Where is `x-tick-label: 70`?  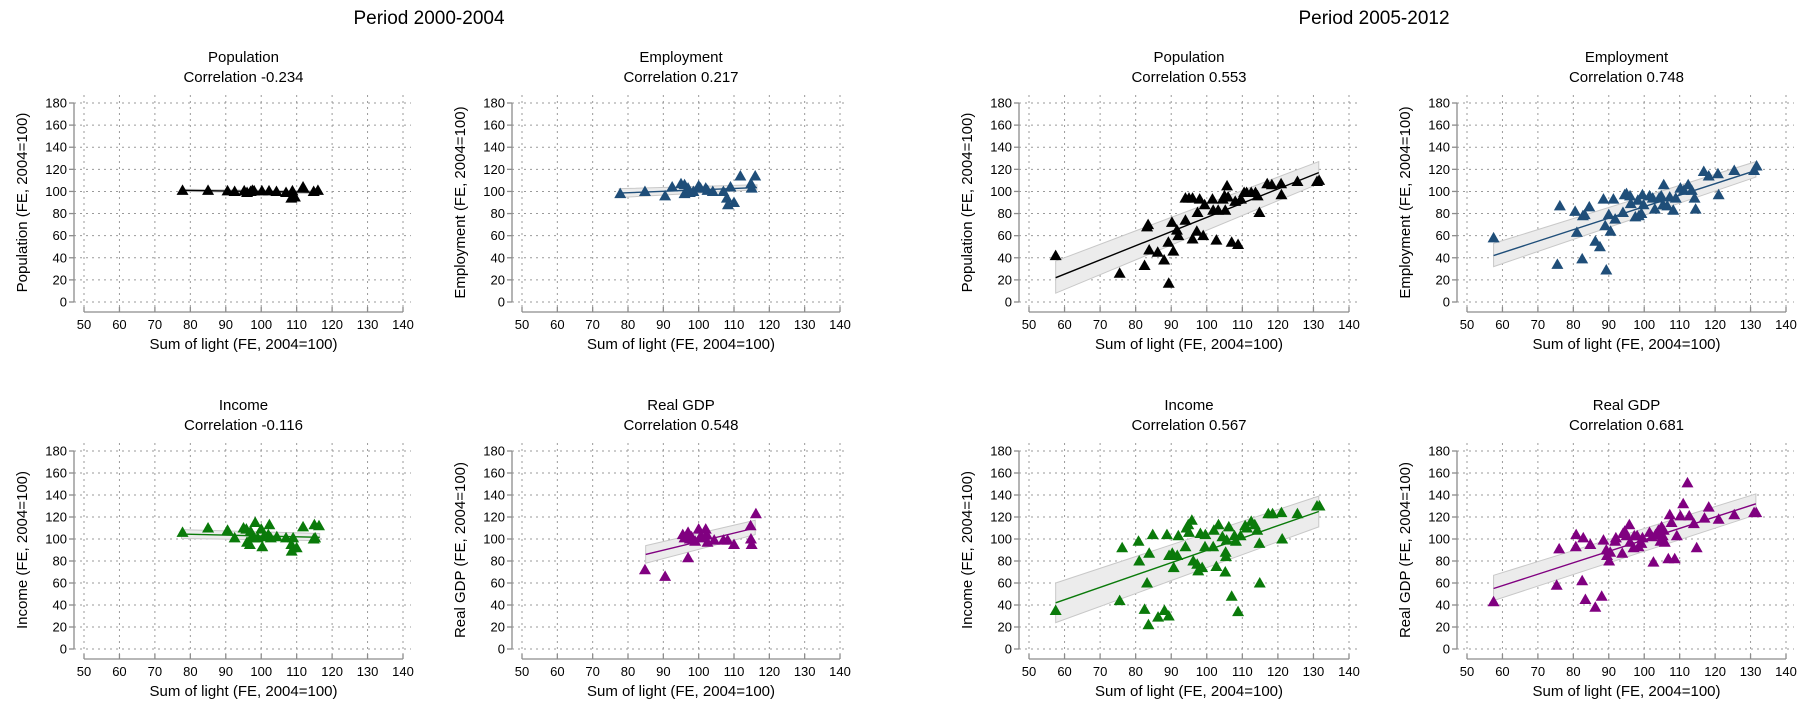
x-tick-label: 70 is located at coordinates (1538, 671).